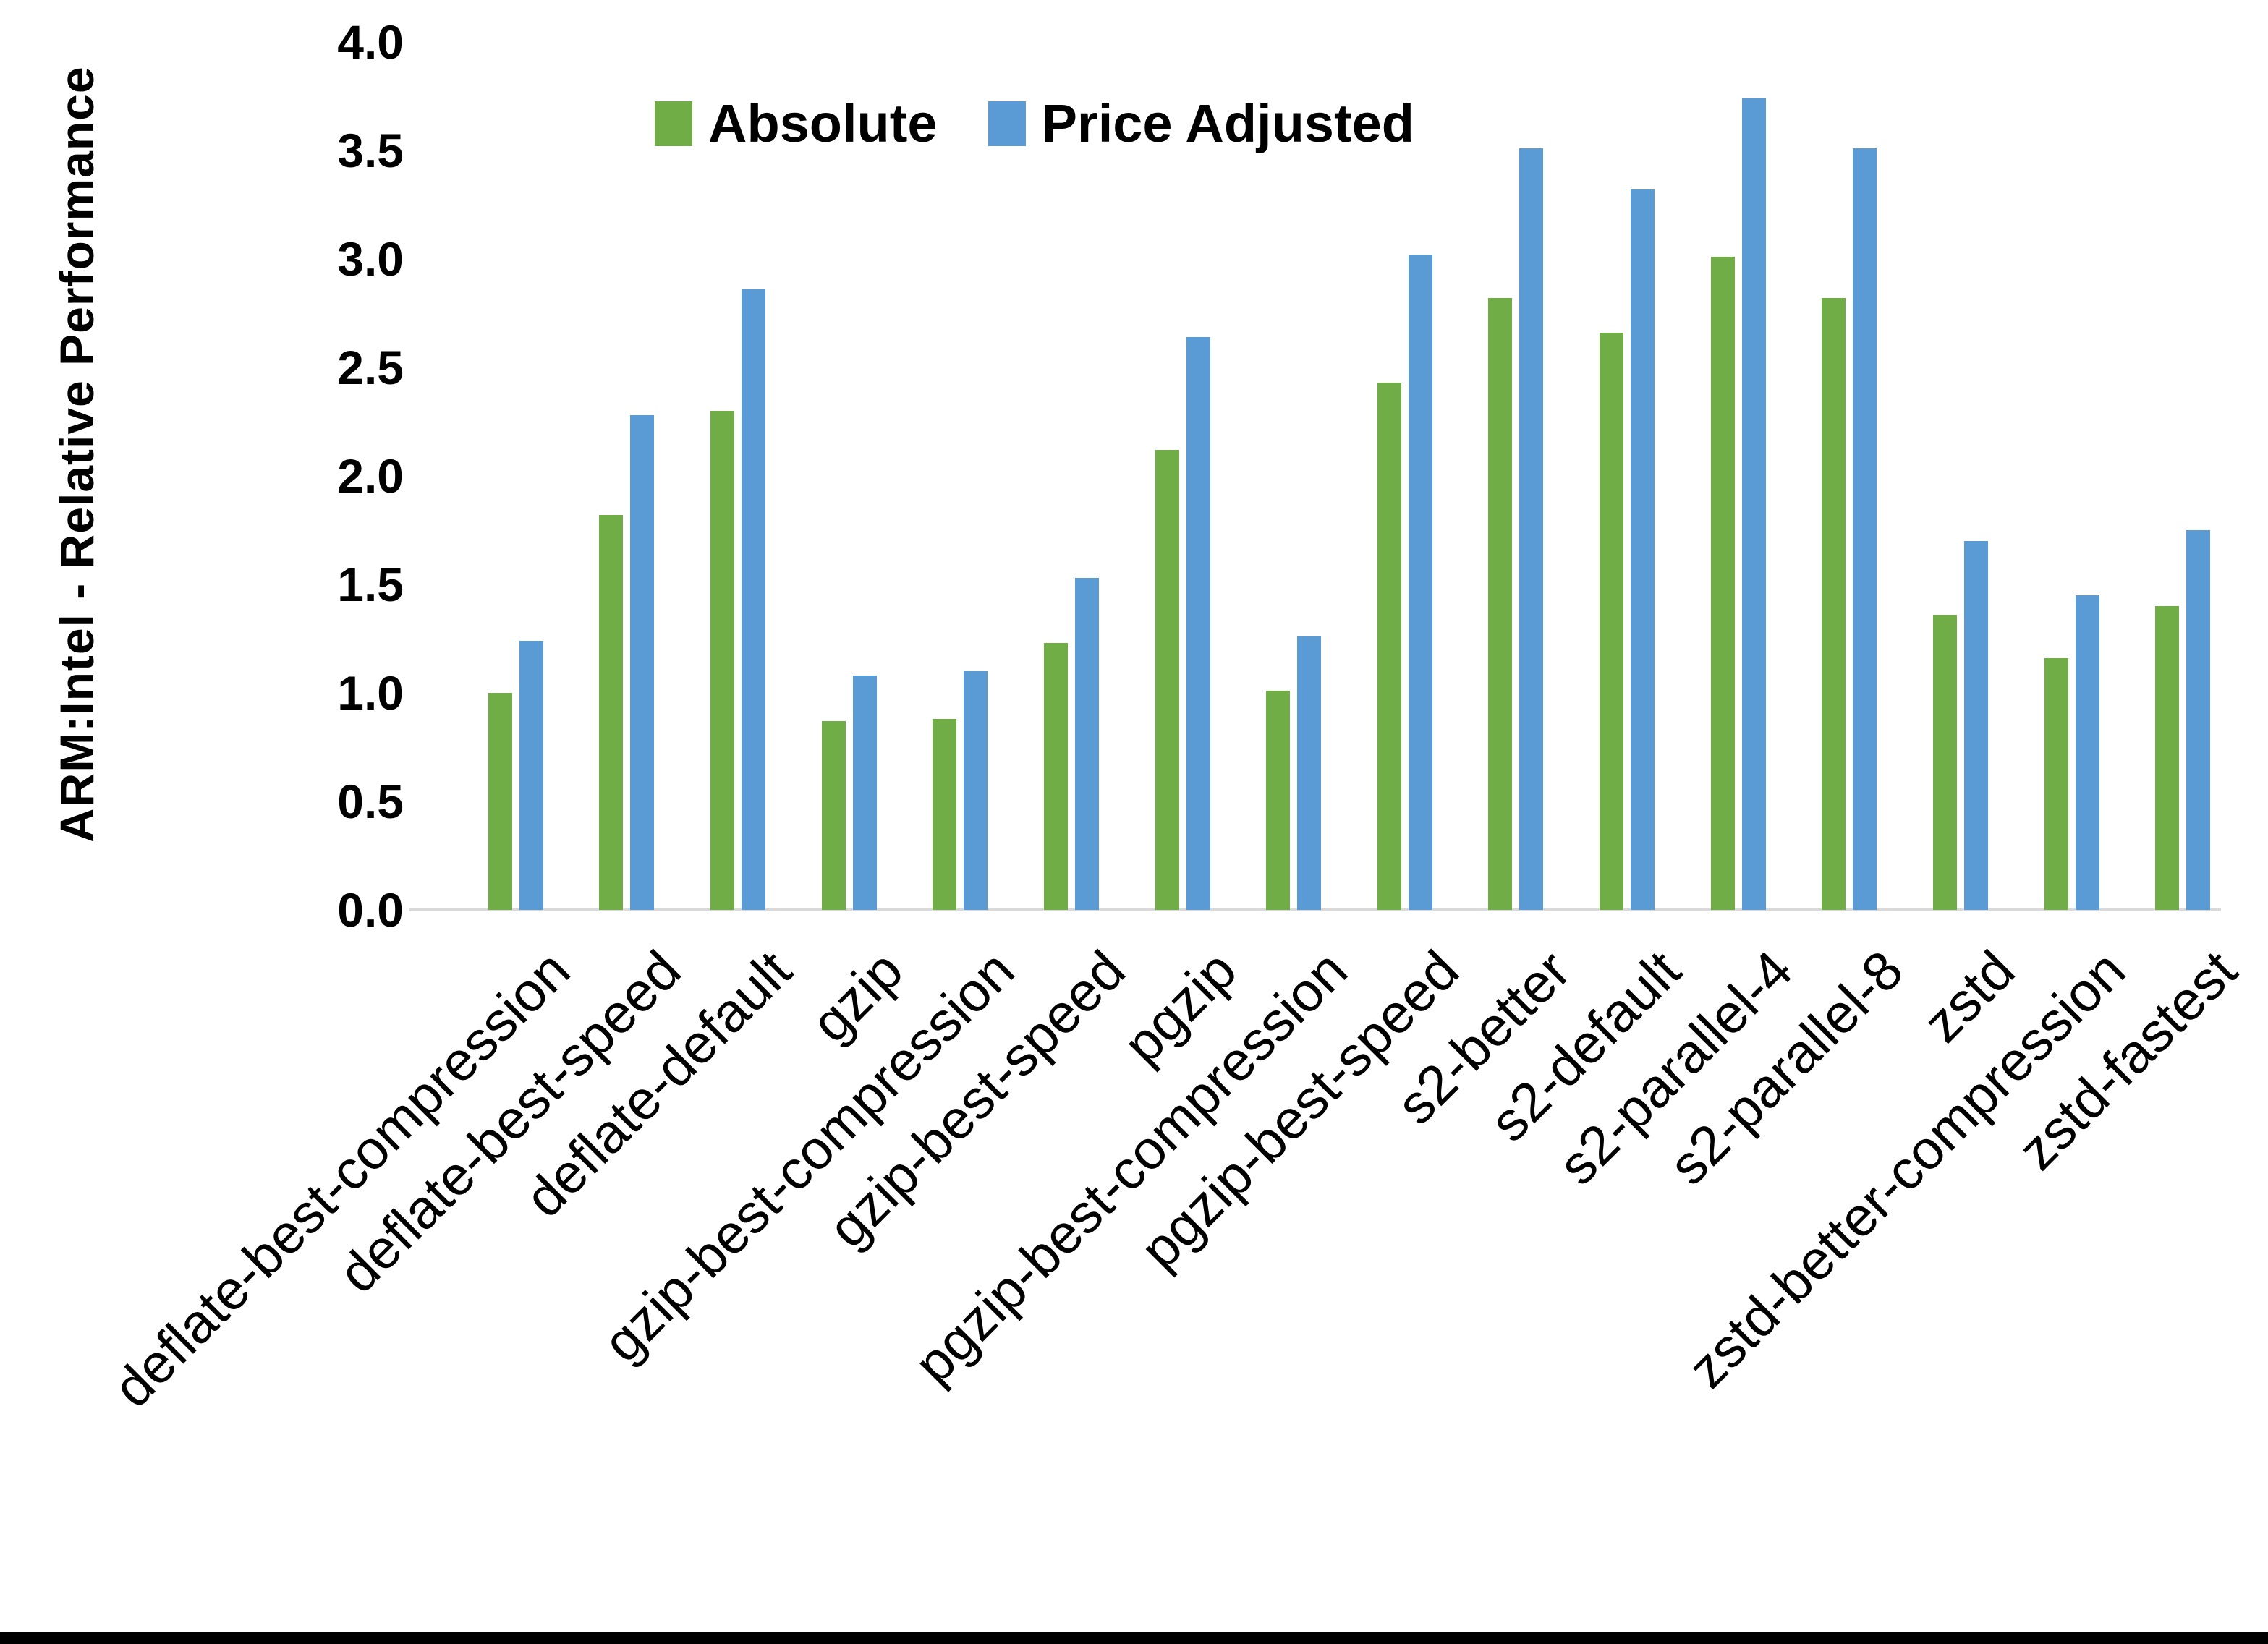  What do you see at coordinates (1134, 1638) in the screenshot?
I see `bottom-border-bar` at bounding box center [1134, 1638].